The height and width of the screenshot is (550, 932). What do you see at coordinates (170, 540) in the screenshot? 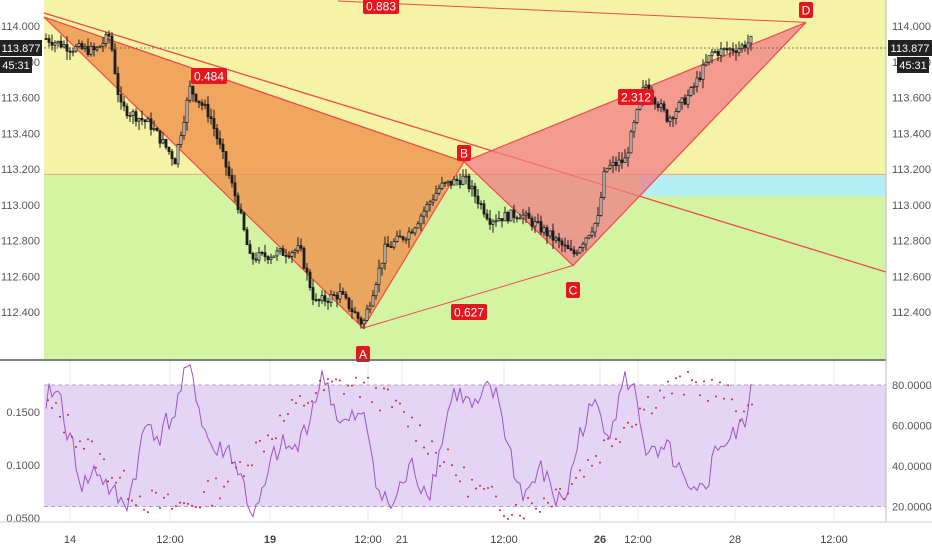
I see `time-tick: 12:00` at bounding box center [170, 540].